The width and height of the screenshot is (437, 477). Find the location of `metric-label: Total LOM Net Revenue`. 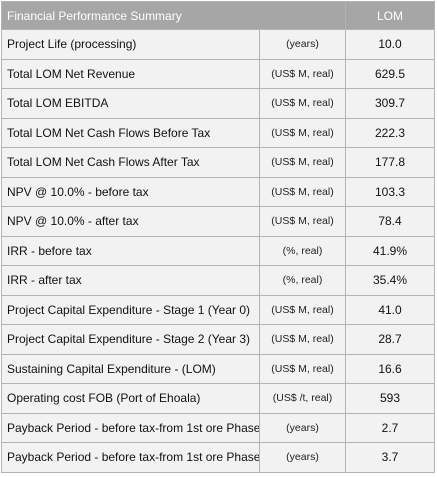

metric-label: Total LOM Net Revenue is located at coordinates (130, 73).